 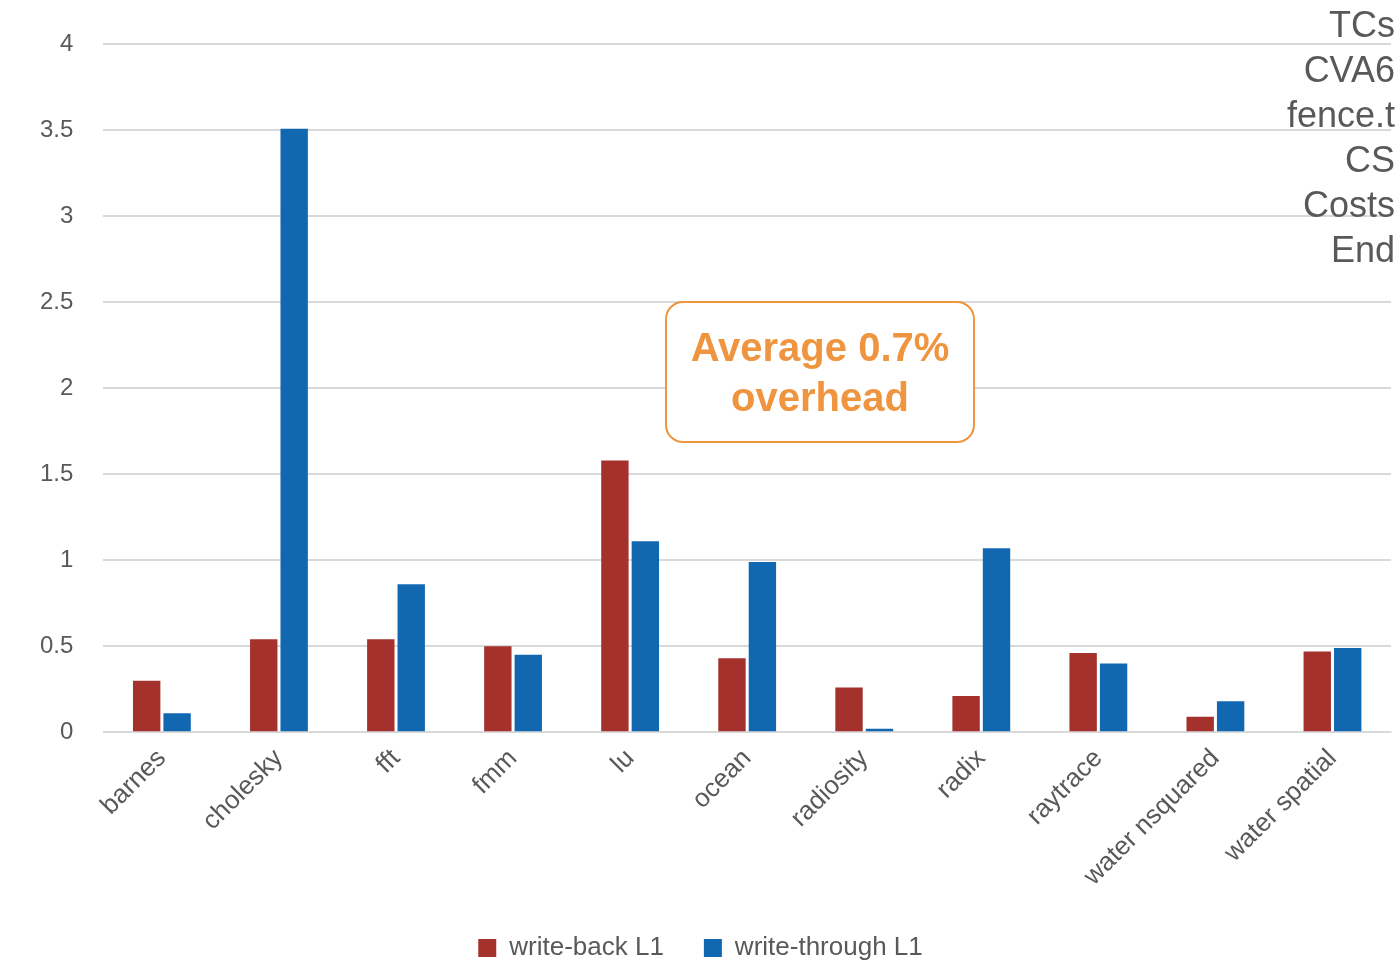 What do you see at coordinates (67, 214) in the screenshot?
I see `y-tick-label: 3` at bounding box center [67, 214].